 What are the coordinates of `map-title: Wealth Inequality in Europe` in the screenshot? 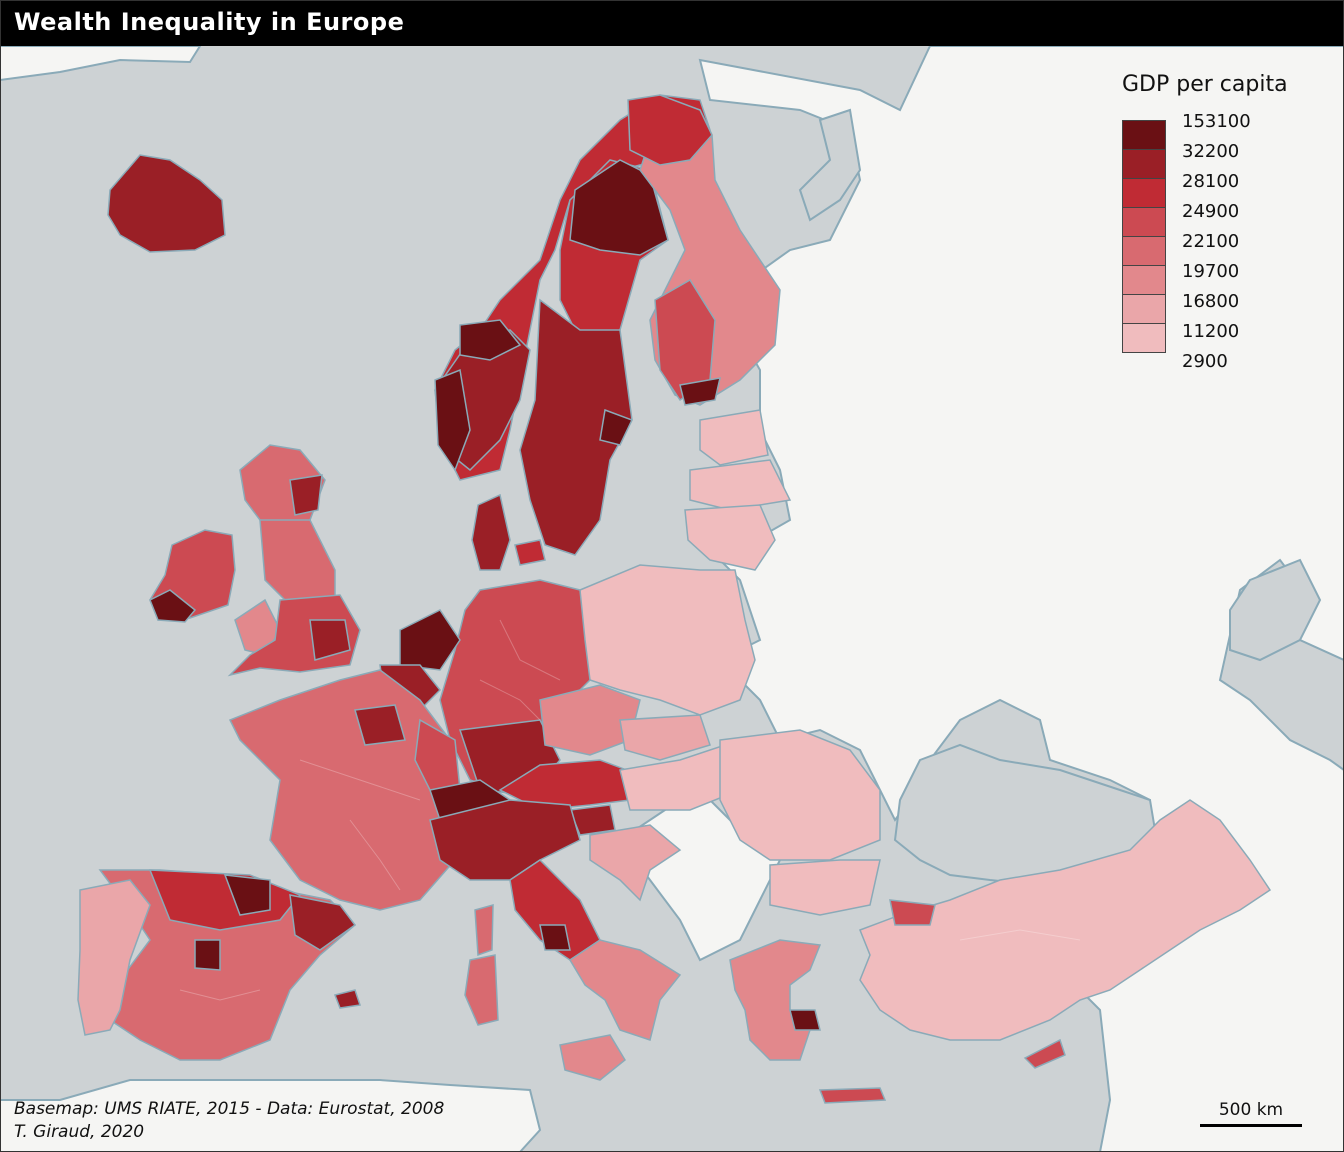 It's located at (209, 22).